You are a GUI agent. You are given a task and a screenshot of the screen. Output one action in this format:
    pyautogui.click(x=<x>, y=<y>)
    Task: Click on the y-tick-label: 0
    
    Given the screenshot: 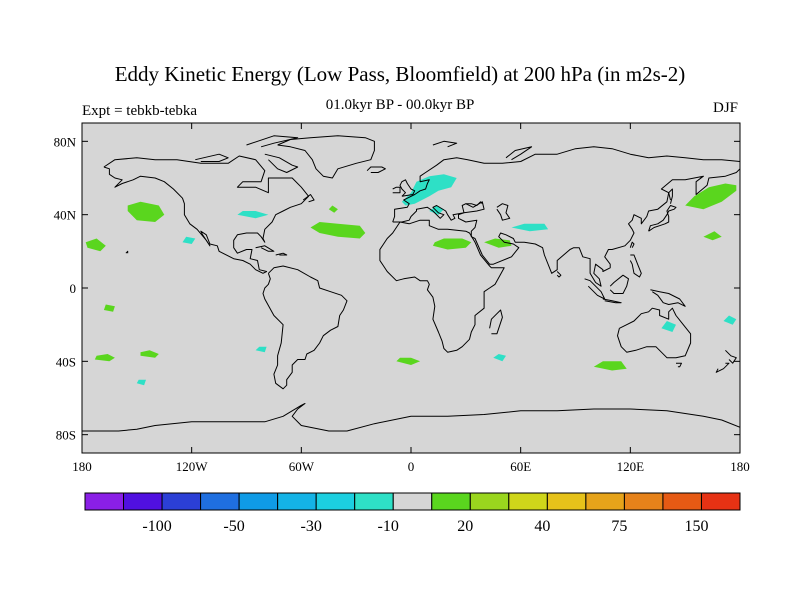 What is the action you would take?
    pyautogui.click(x=73, y=288)
    